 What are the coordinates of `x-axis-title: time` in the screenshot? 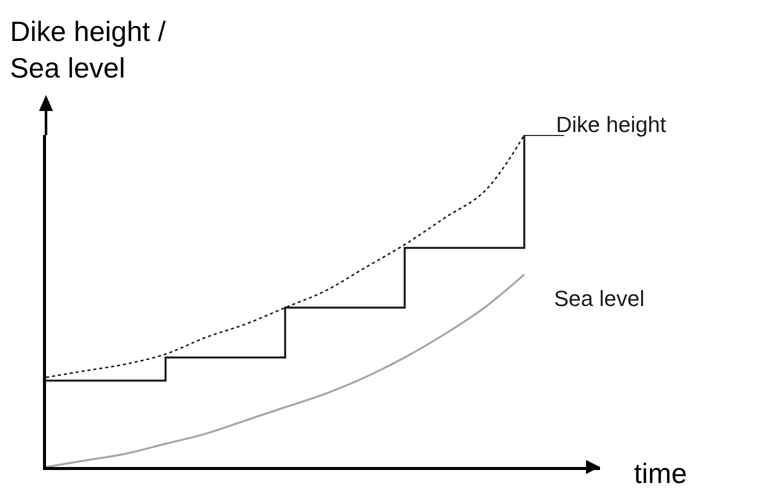 It's located at (660, 473).